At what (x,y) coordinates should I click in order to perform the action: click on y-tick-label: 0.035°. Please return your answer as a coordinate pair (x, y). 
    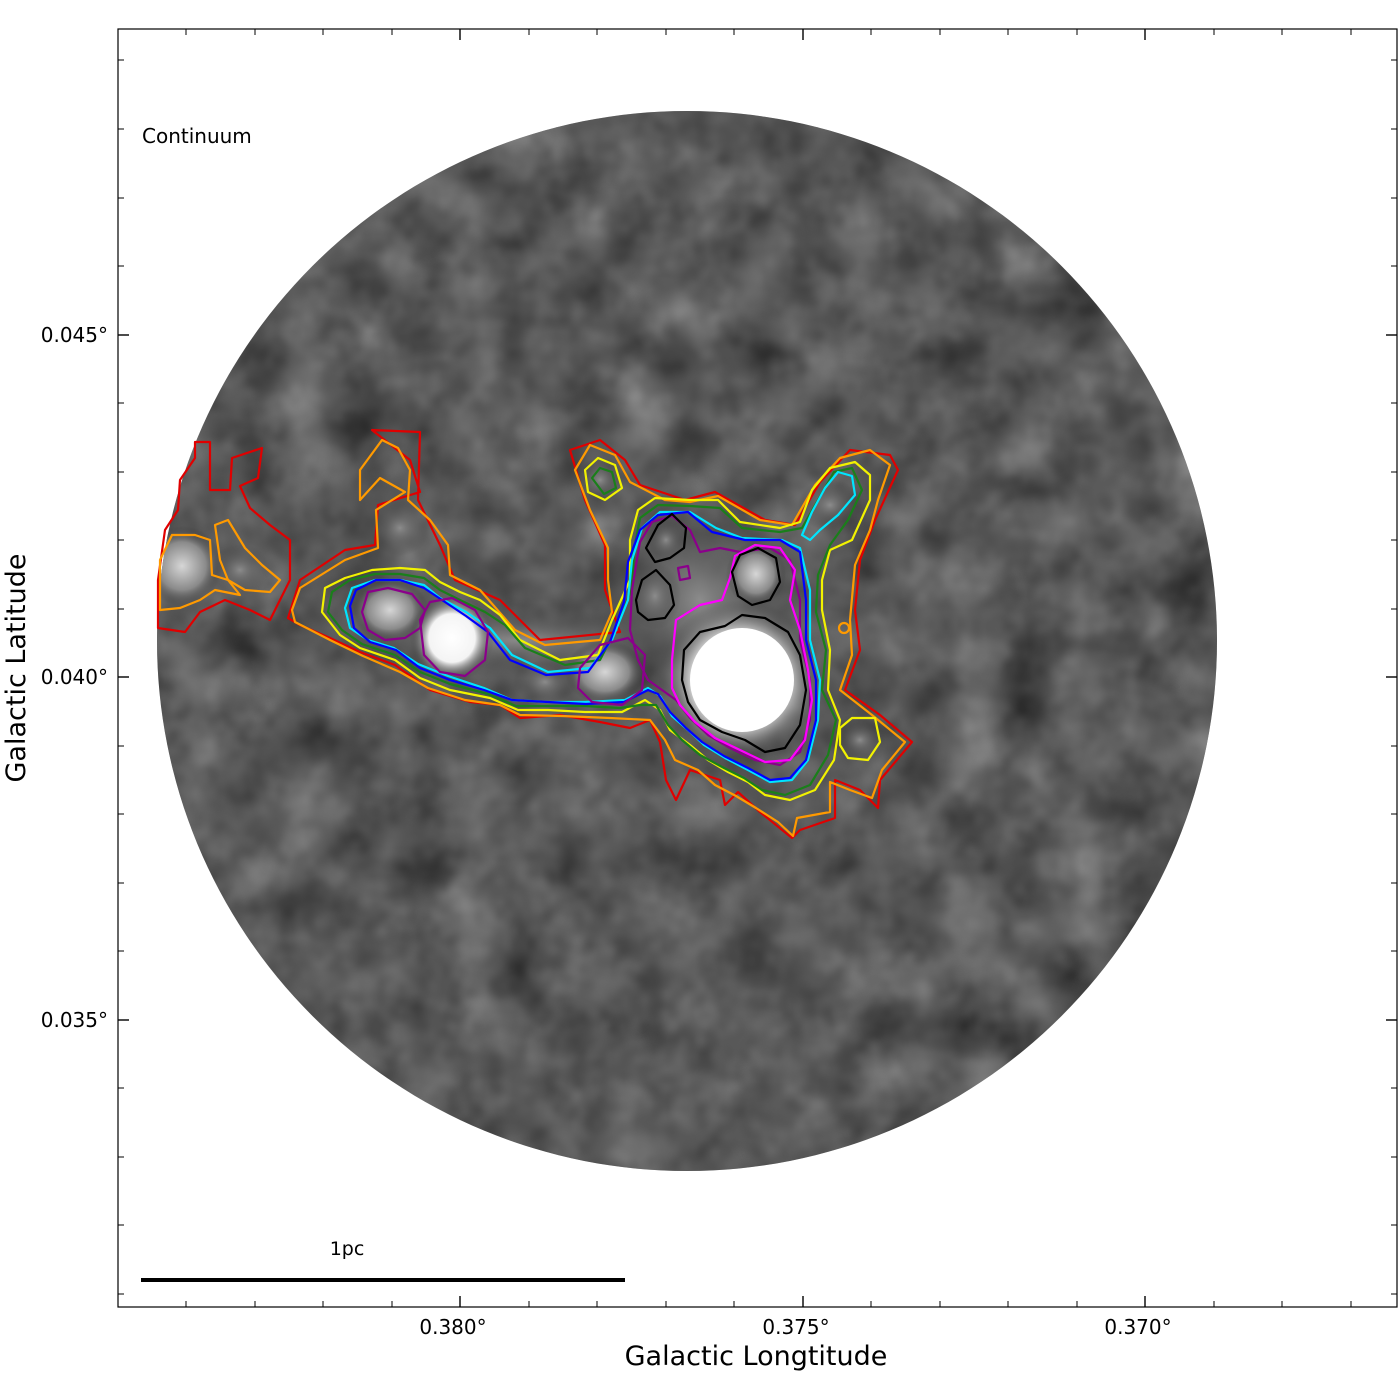
    Looking at the image, I should click on (74, 1020).